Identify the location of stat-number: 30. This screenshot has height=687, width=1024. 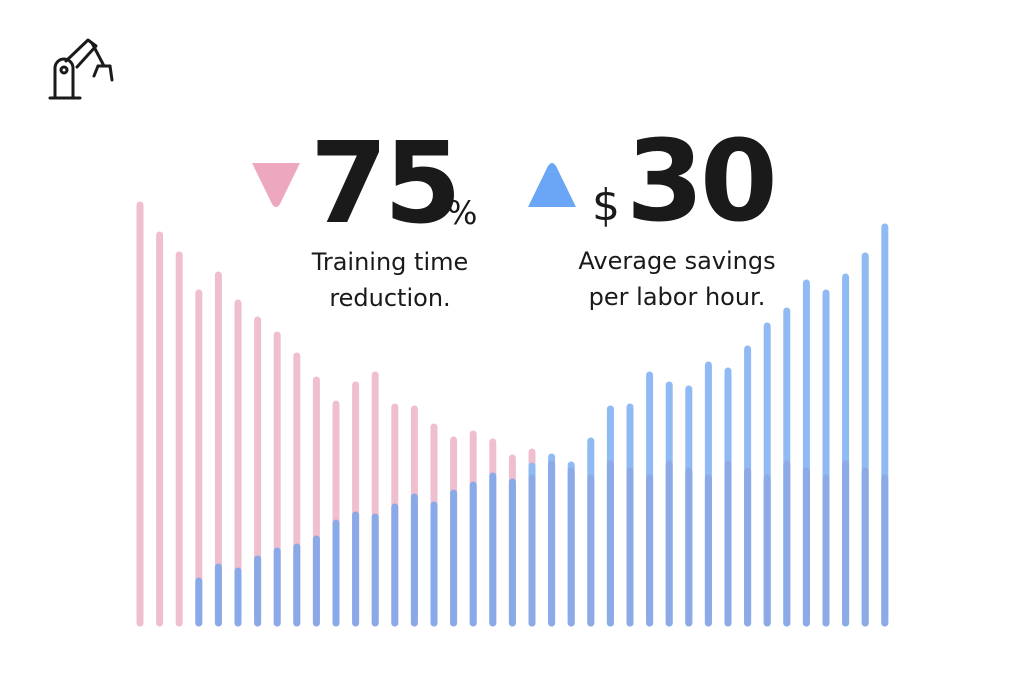
(700, 182).